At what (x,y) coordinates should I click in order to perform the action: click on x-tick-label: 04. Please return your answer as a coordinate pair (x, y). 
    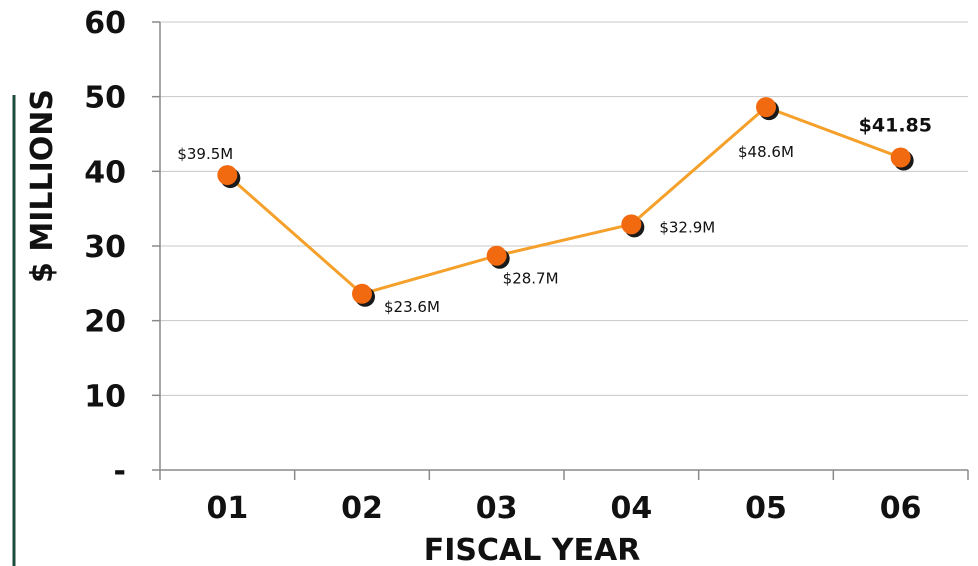
    Looking at the image, I should click on (631, 508).